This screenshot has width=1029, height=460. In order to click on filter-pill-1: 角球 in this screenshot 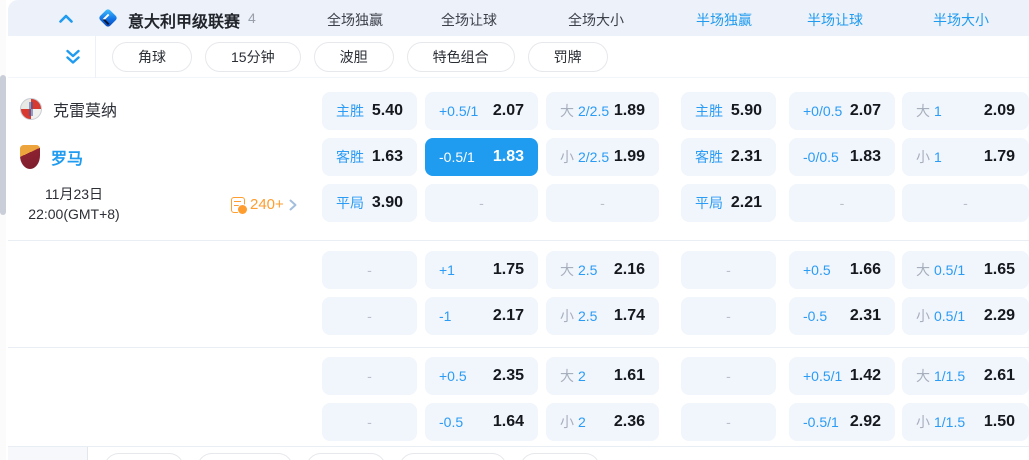, I will do `click(152, 57)`.